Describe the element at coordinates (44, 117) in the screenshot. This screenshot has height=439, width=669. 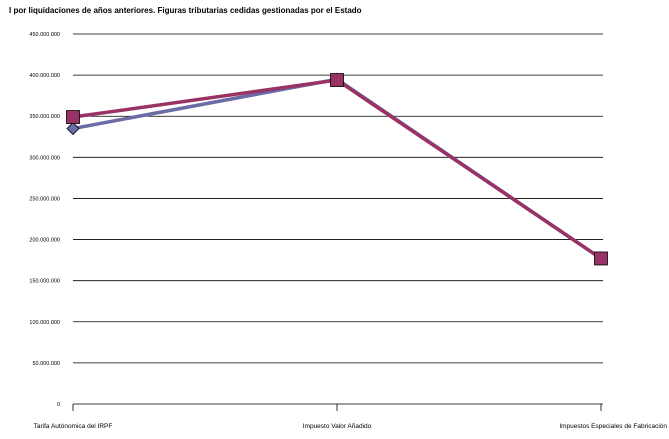
I see `y-tick-label: 350.000.000` at that location.